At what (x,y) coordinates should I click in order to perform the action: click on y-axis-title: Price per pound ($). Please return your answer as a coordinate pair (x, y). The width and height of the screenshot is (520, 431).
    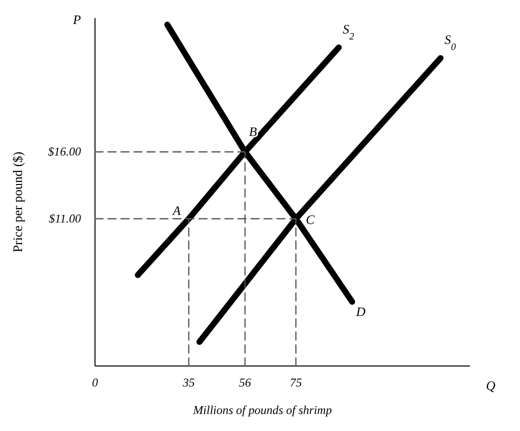
    Looking at the image, I should click on (17, 202).